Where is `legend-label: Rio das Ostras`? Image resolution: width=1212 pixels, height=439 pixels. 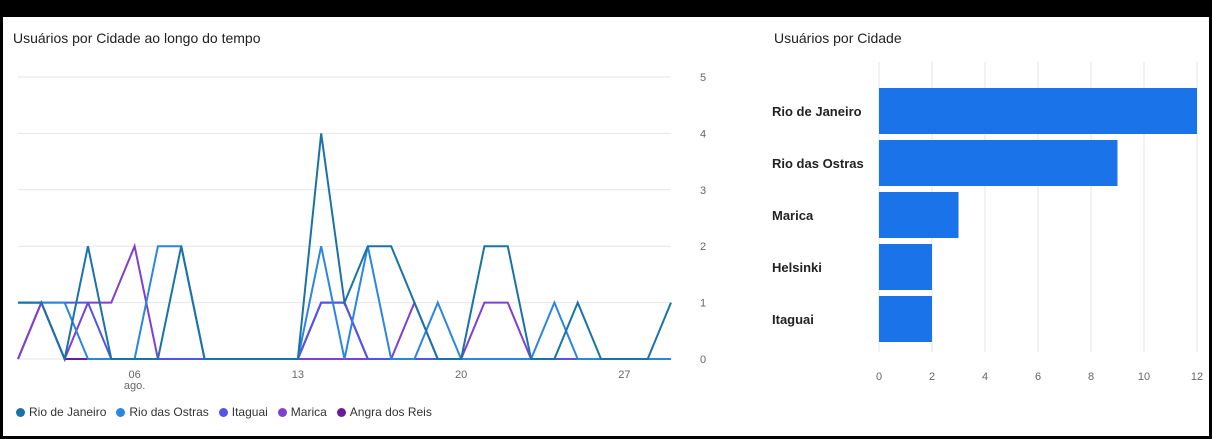
legend-label: Rio das Ostras is located at coordinates (169, 412).